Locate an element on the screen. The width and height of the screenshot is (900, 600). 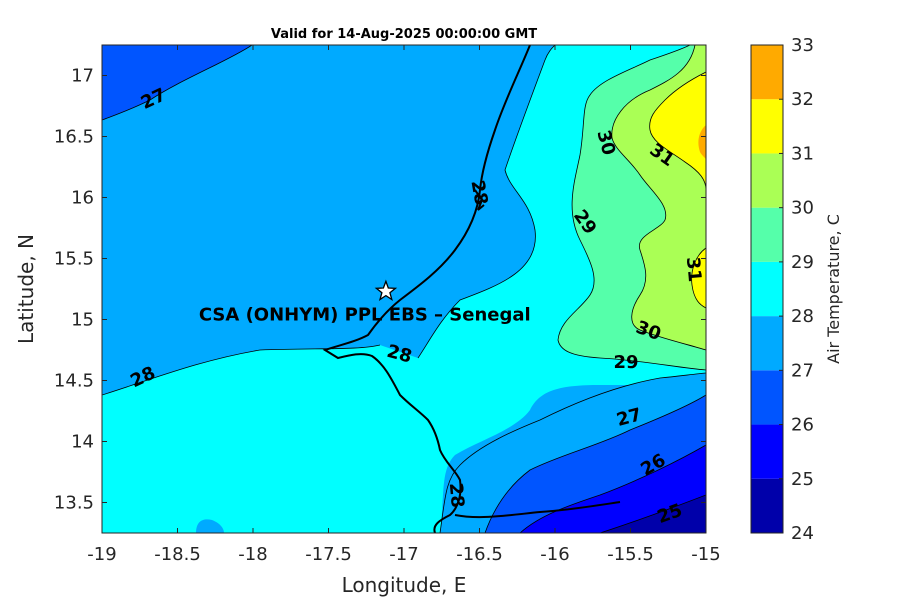
river-gambia is located at coordinates (537, 510).